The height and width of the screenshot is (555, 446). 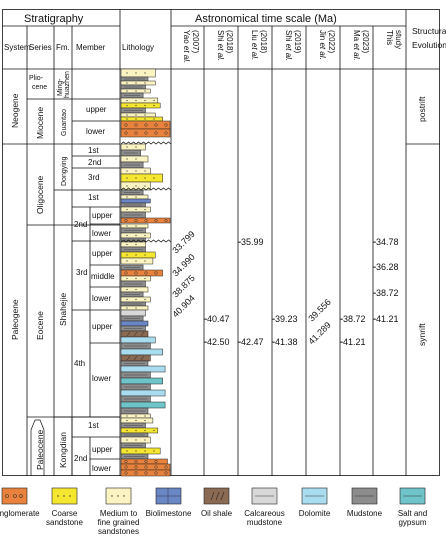 I want to click on member-kongdian-2nd: 2nd, so click(x=80, y=458).